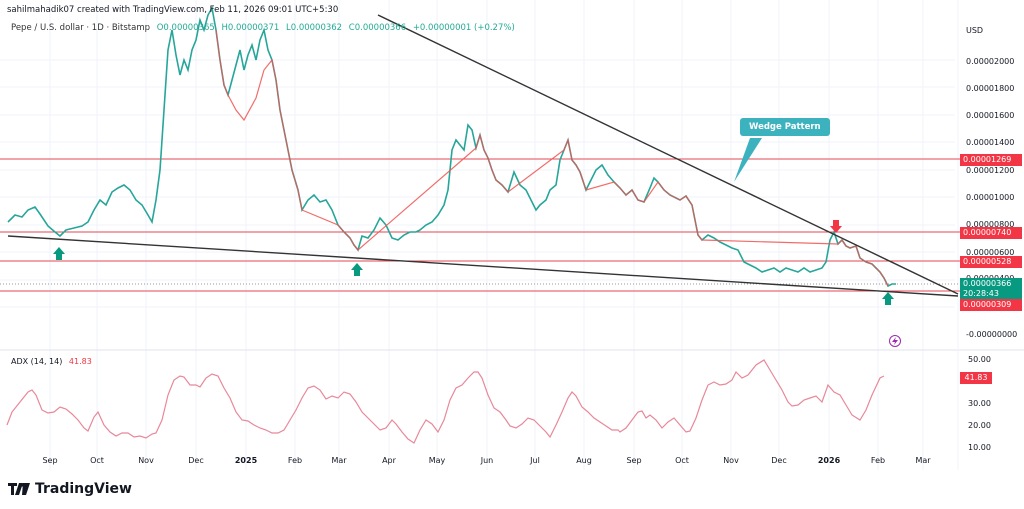 This screenshot has width=1024, height=509. What do you see at coordinates (80, 361) in the screenshot?
I see `indicator-value: 41.83` at bounding box center [80, 361].